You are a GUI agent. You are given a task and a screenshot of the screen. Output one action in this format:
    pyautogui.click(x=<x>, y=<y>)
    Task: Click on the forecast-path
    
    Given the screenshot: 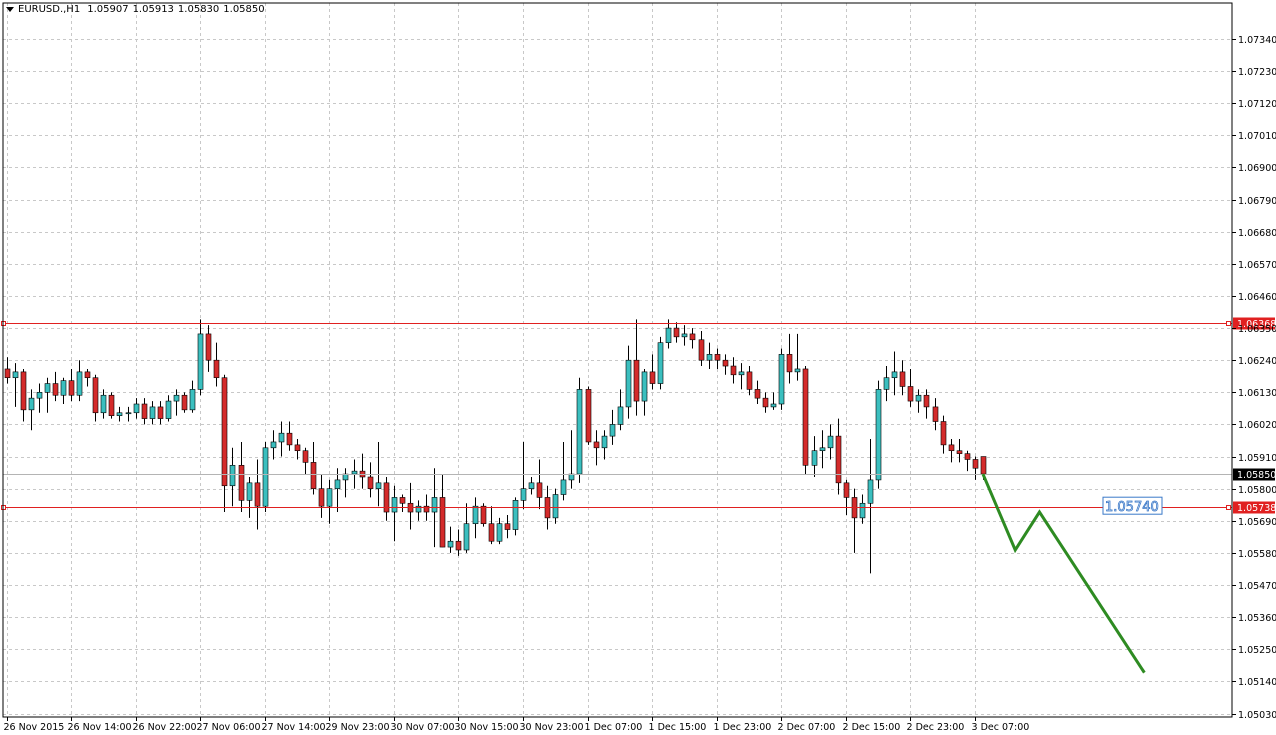 What is the action you would take?
    pyautogui.click(x=1063, y=573)
    